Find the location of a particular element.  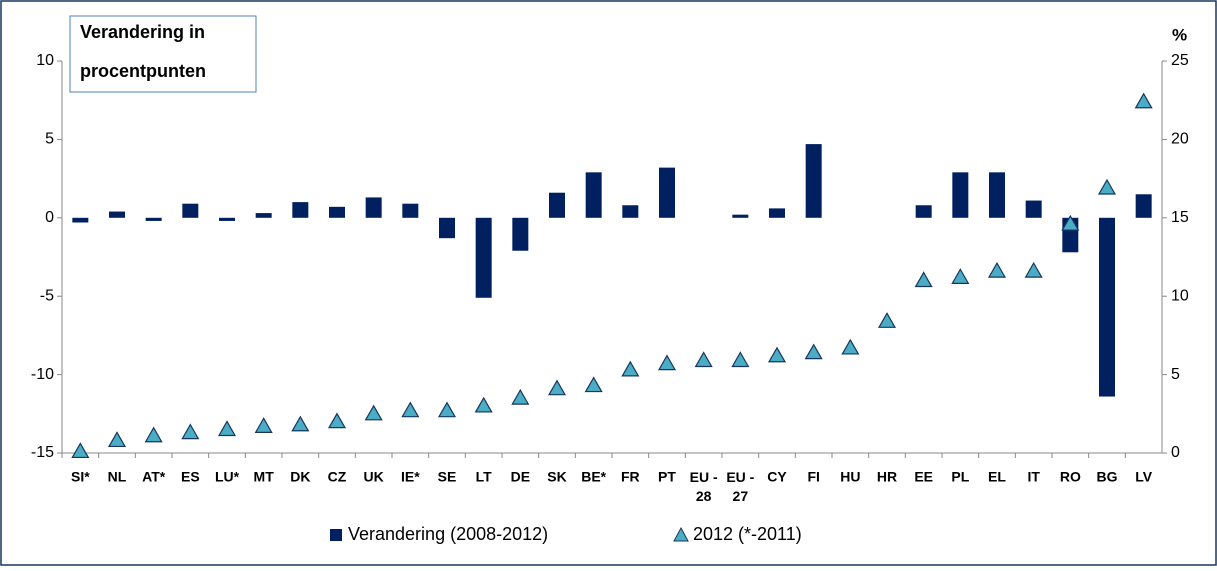

x-tick-label: EU -27 is located at coordinates (740, 486).